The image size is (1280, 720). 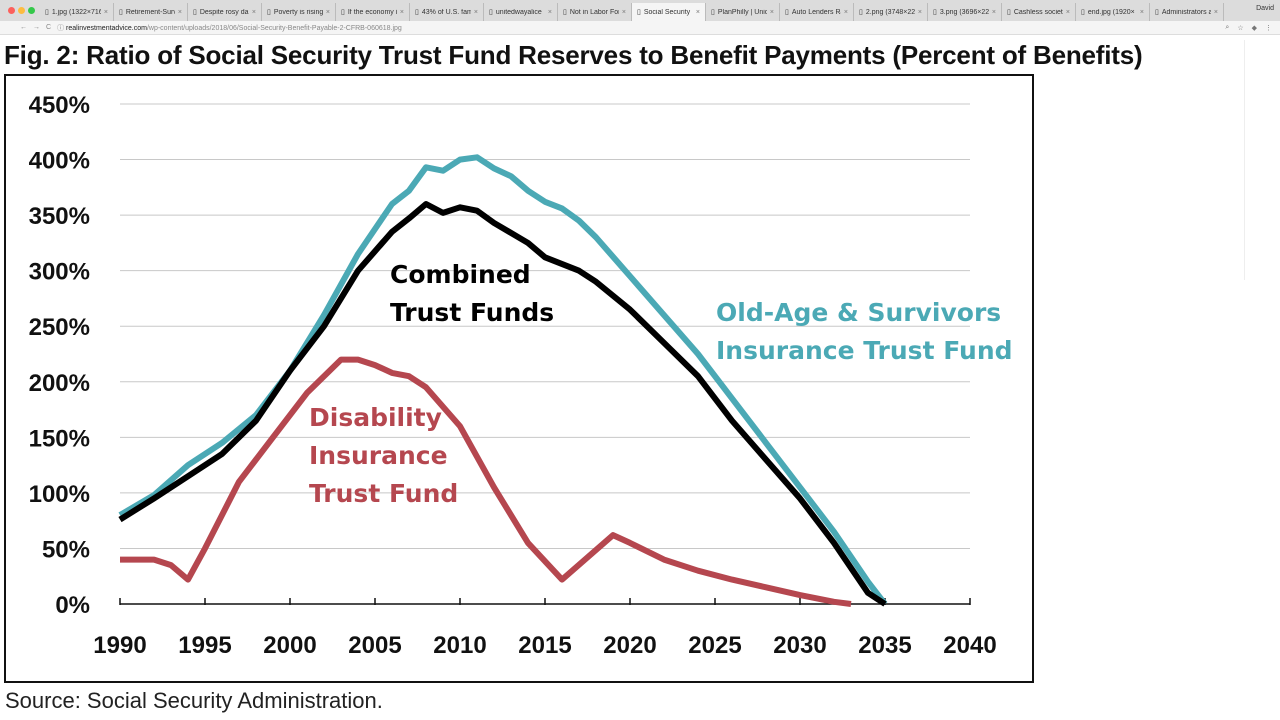 I want to click on tab-label: Despite rosy da, so click(x=224, y=12).